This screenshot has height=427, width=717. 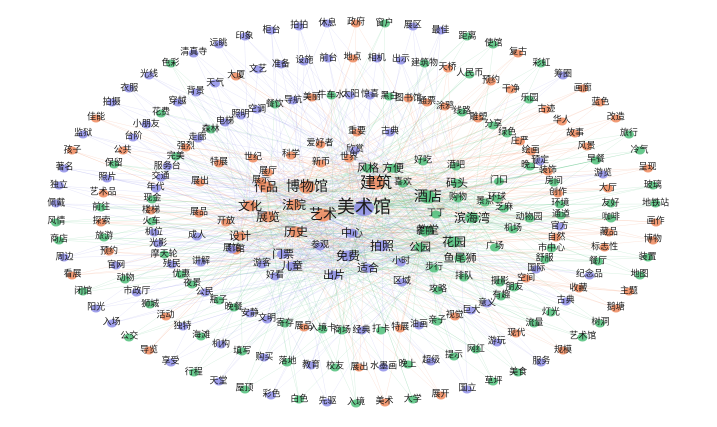 I want to click on node-label: 水墨画, so click(x=384, y=366).